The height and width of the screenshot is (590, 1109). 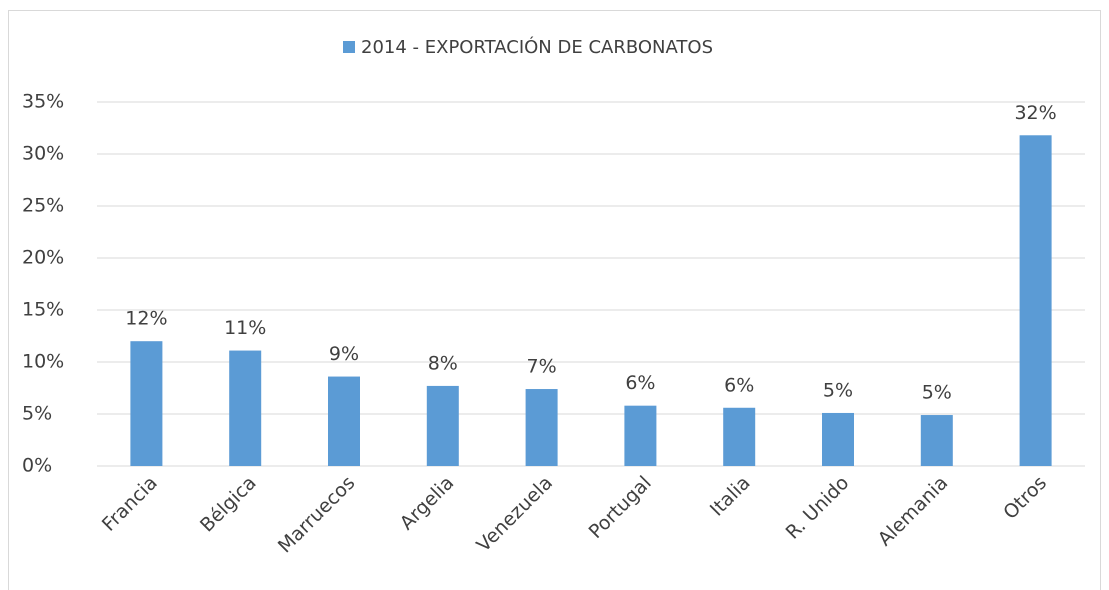 I want to click on x-tick-label: Portugal, so click(x=620, y=507).